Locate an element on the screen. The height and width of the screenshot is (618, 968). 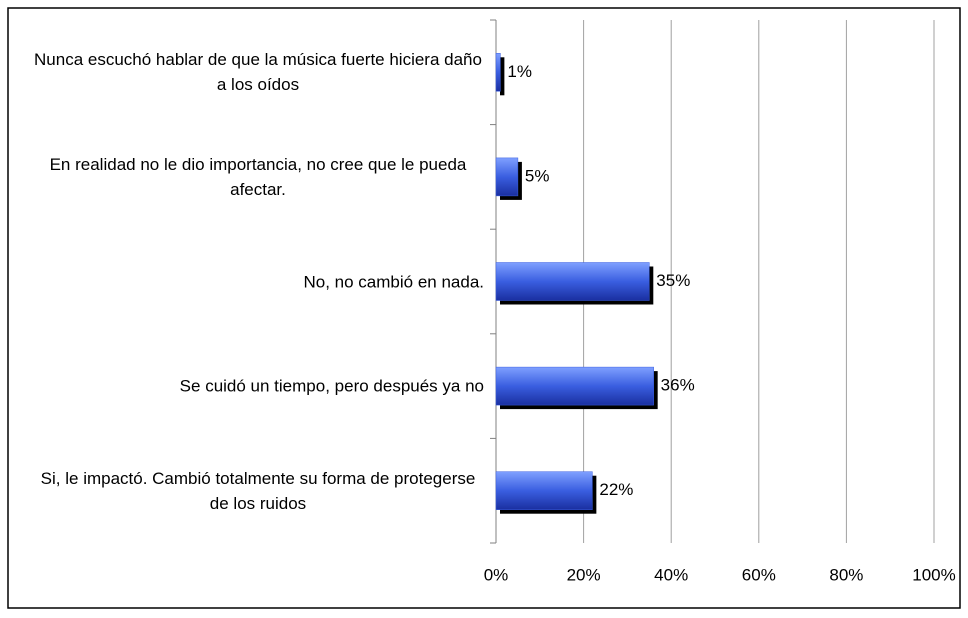
data-label: 1% is located at coordinates (519, 71).